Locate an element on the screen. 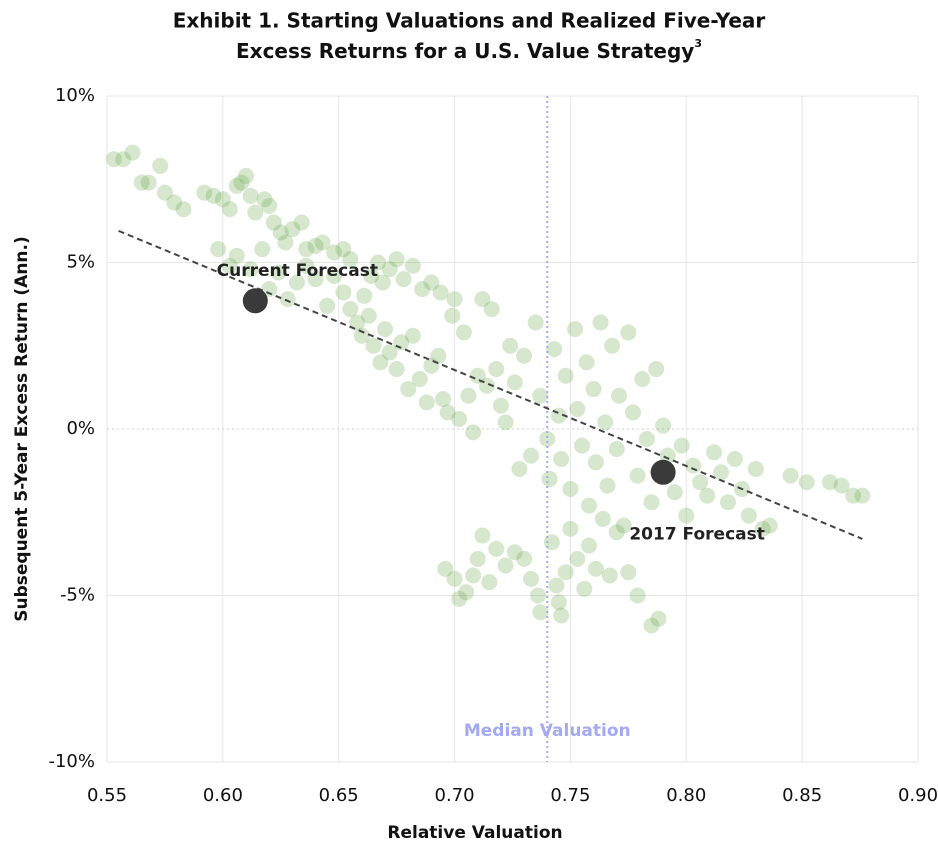 The image size is (938, 846). x-tick-label: 0.75 is located at coordinates (570, 795).